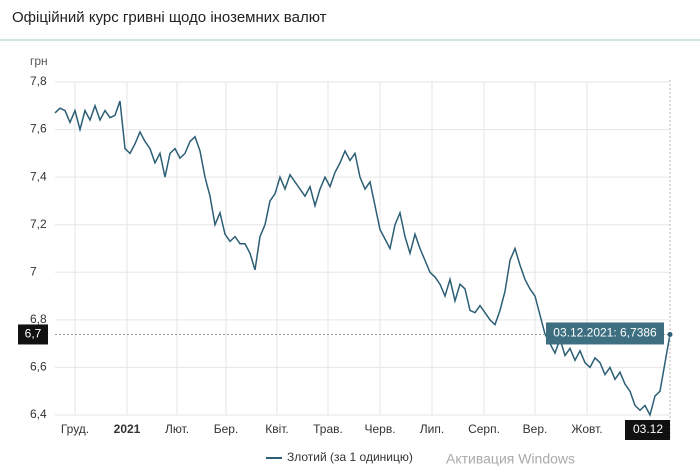 The width and height of the screenshot is (700, 466). I want to click on x-tick-label: Груд., so click(75, 429).